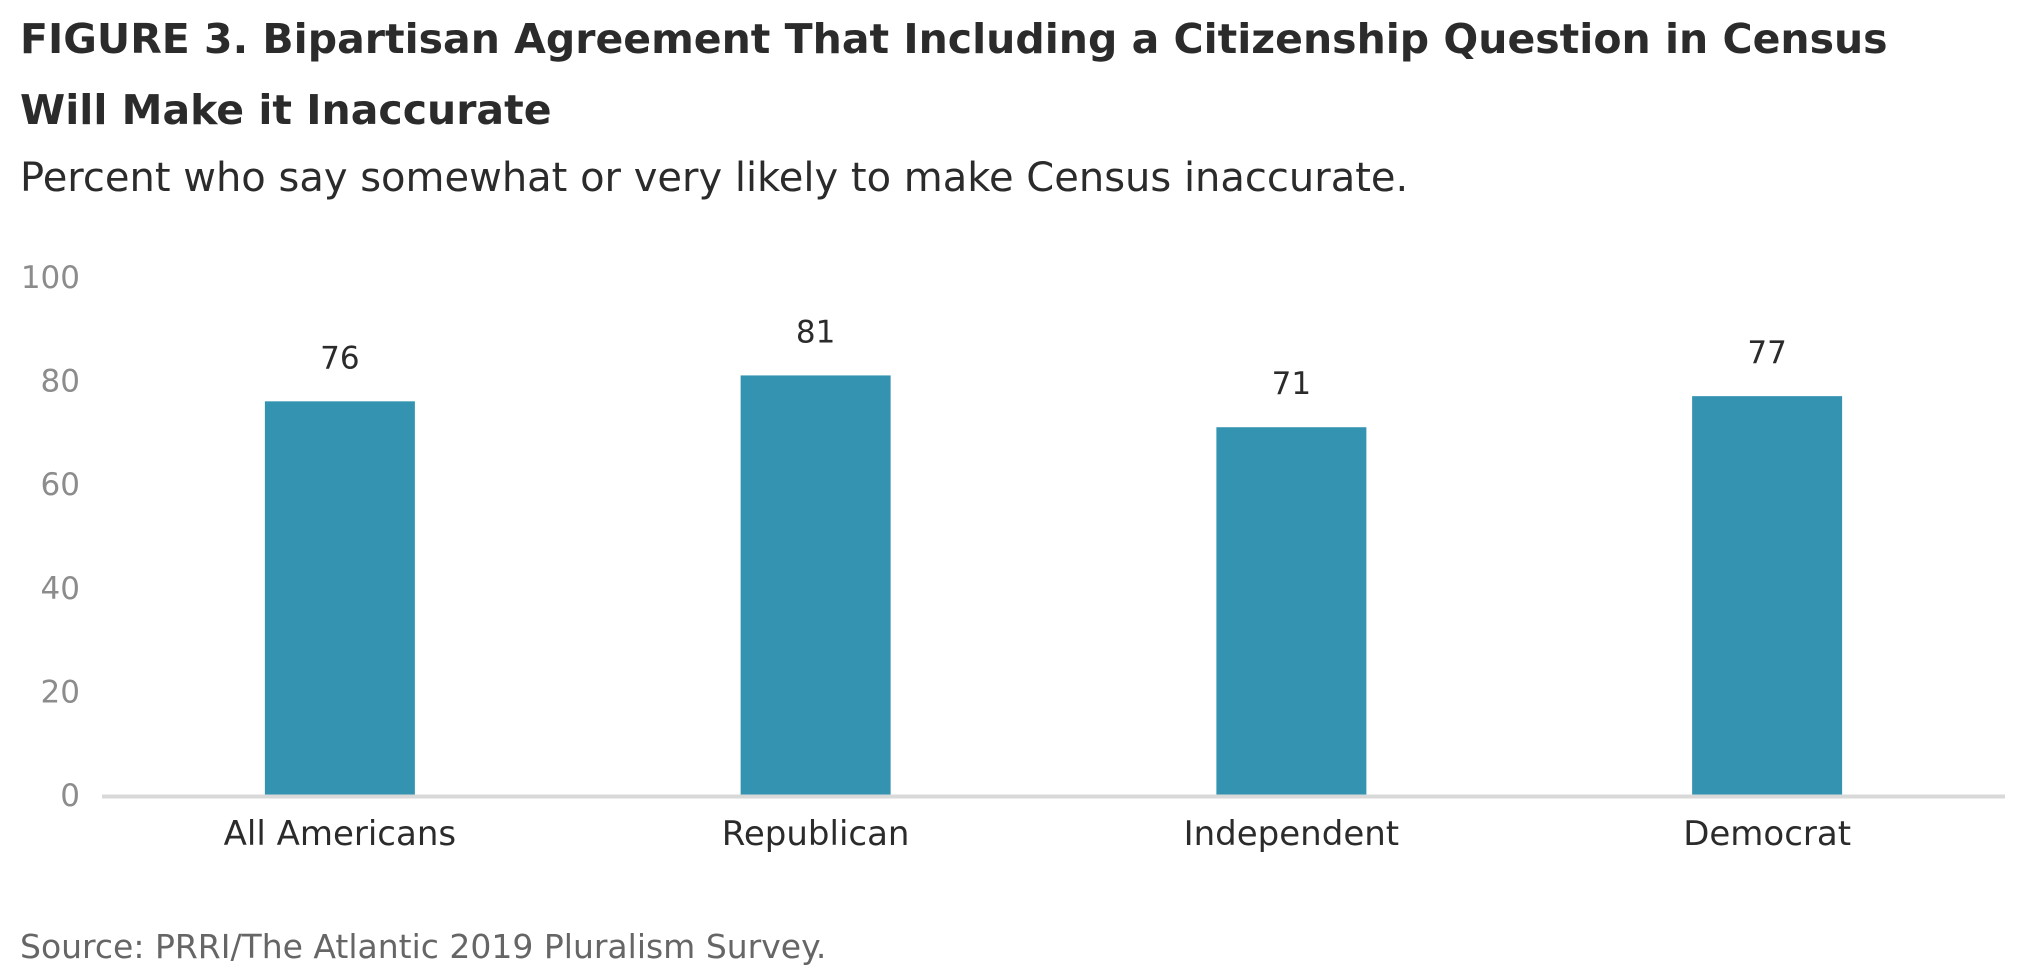 Image resolution: width=2025 pixels, height=980 pixels. I want to click on x-category-label: Republican, so click(816, 834).